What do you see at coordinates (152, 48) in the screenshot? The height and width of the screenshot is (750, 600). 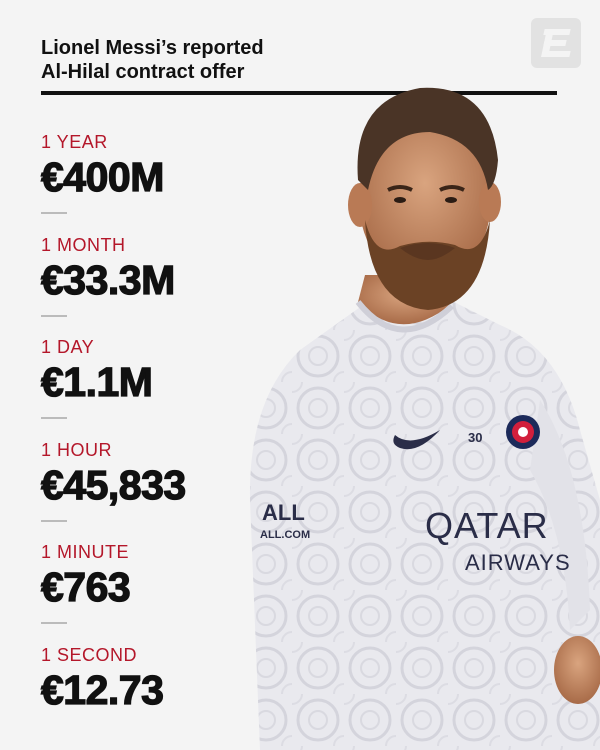 I see `title-line-1: Lionel Messi’s reported` at bounding box center [152, 48].